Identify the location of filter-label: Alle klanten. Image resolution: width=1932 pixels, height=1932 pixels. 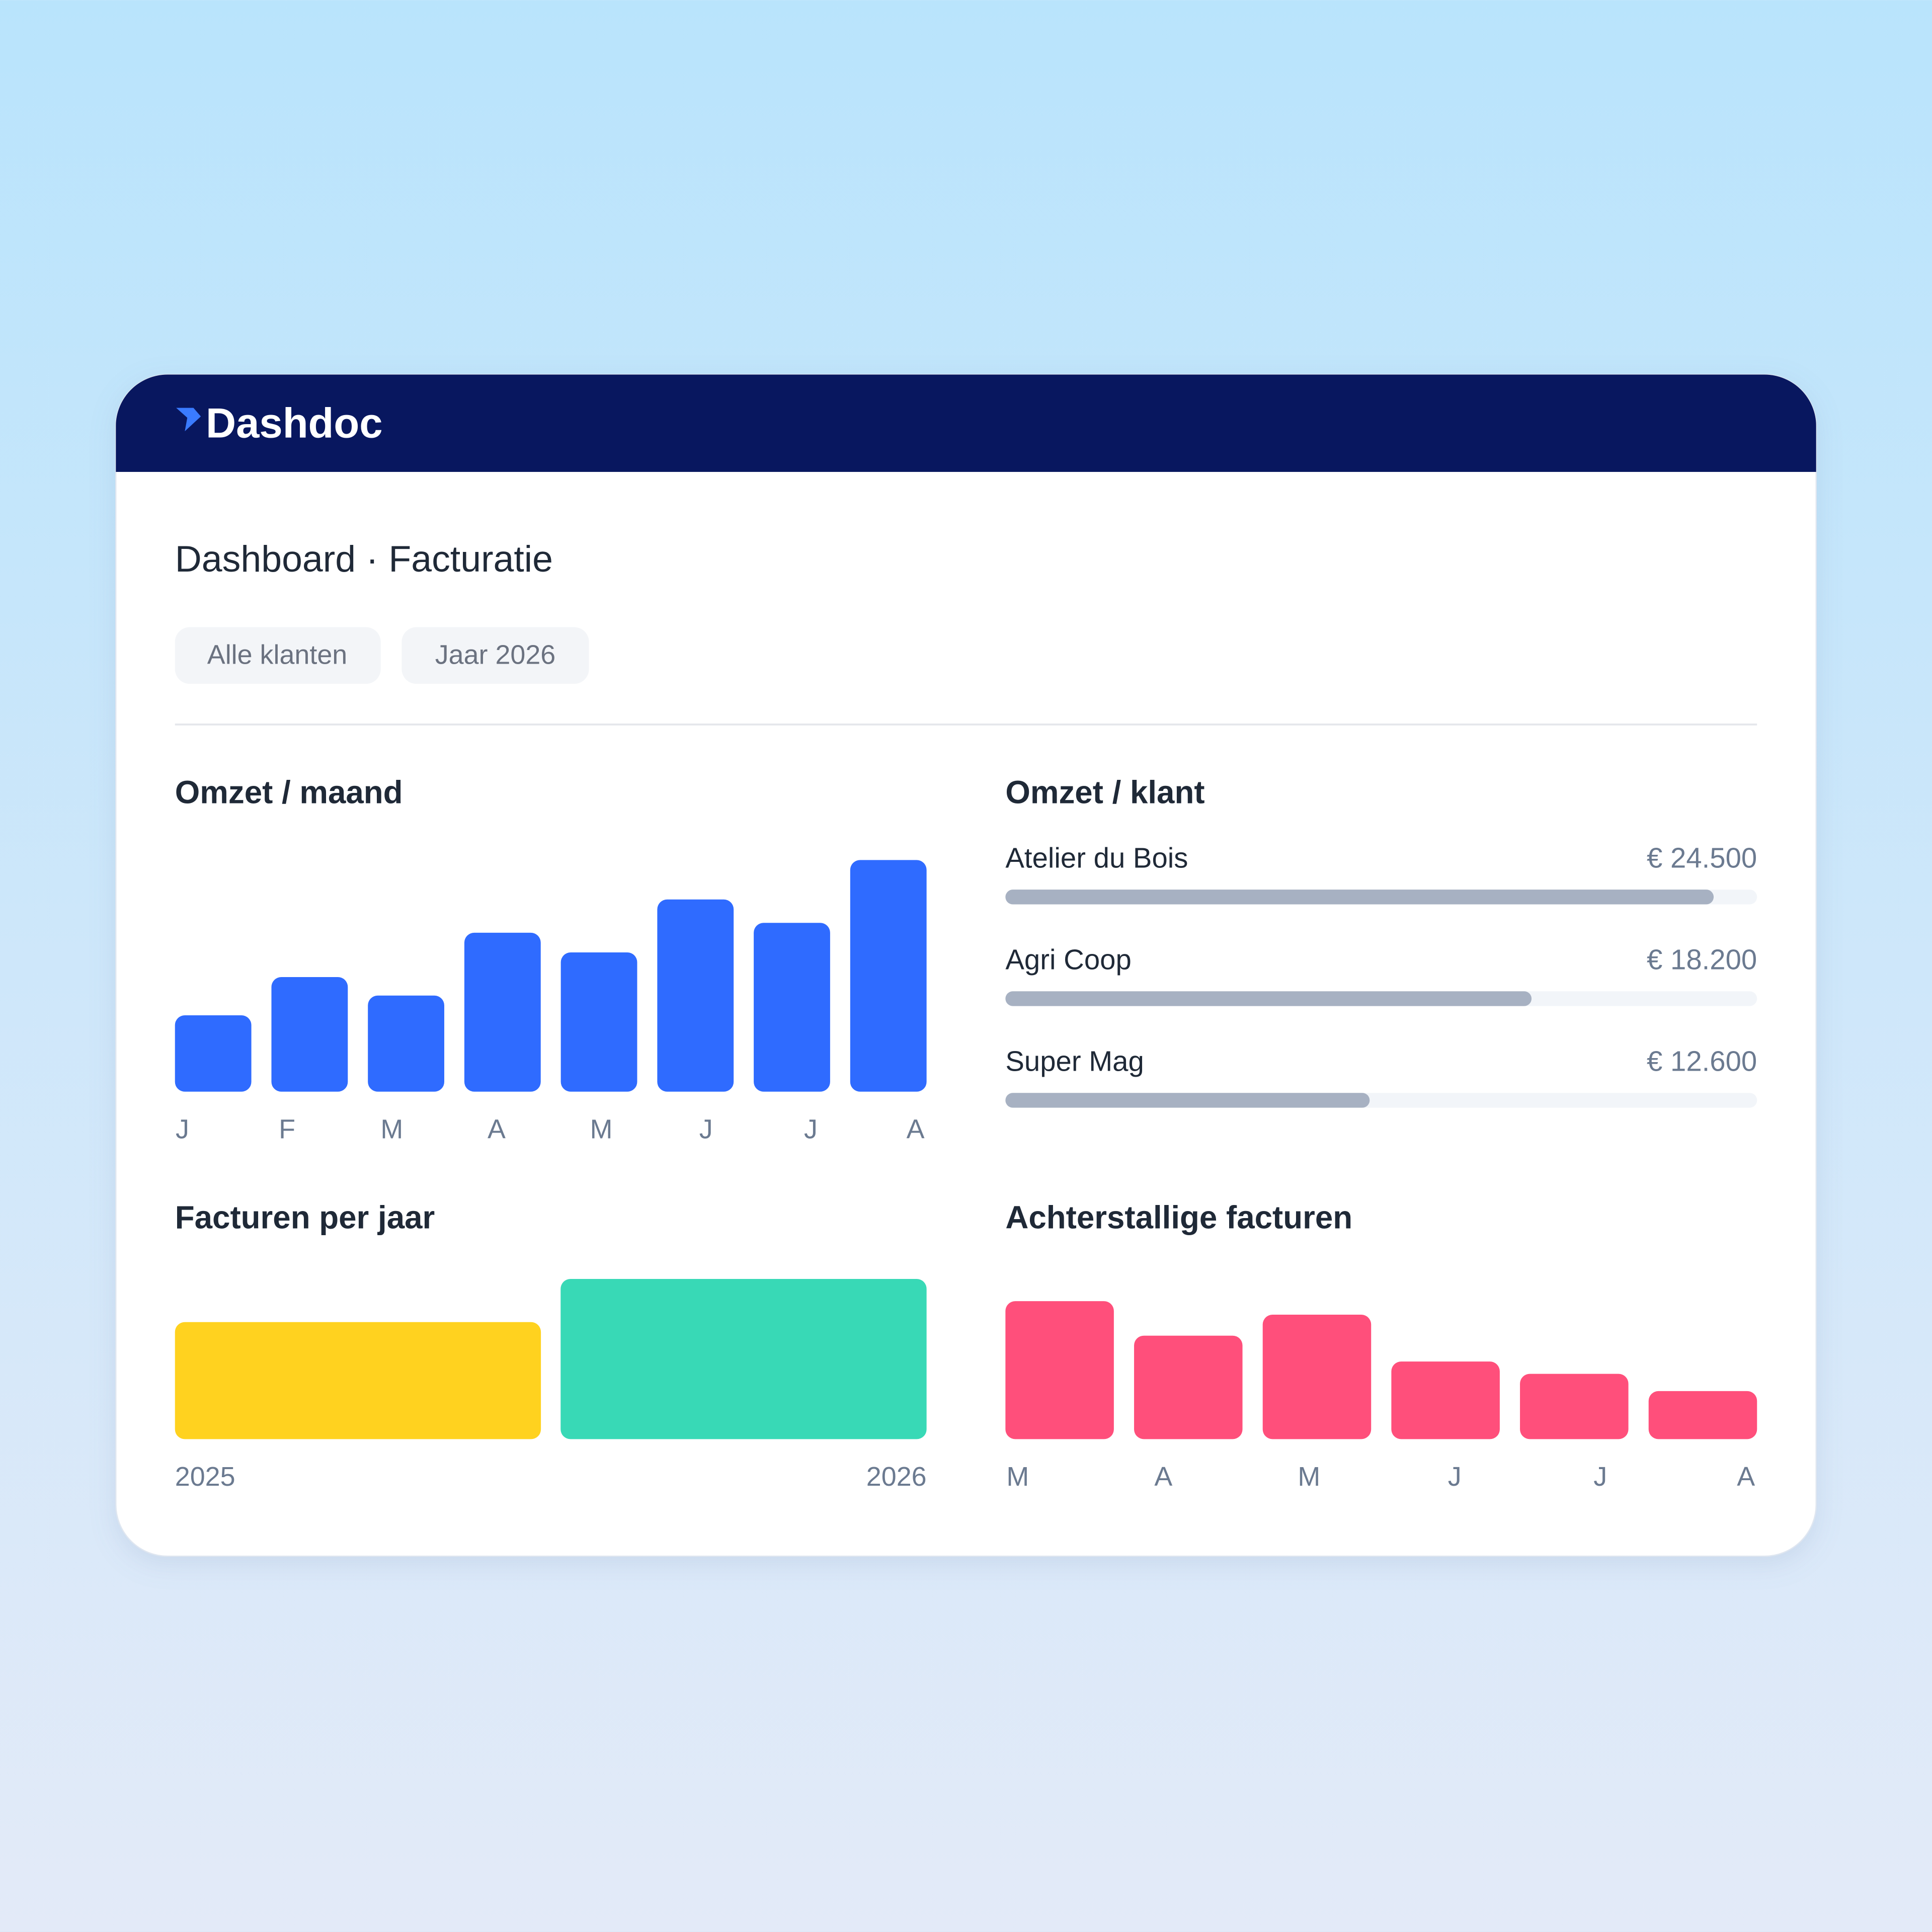
(277, 655).